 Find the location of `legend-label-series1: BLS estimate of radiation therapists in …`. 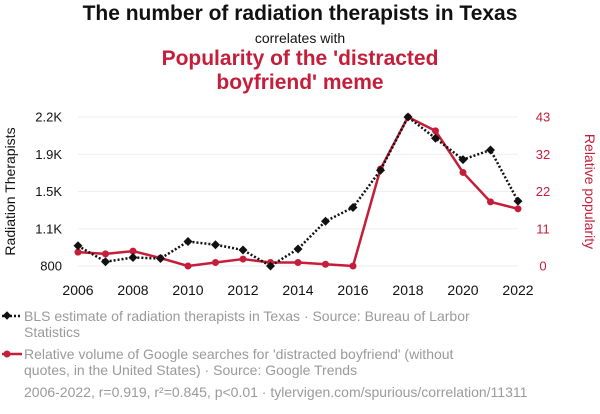

legend-label-series1: BLS estimate of radiation therapists in … is located at coordinates (247, 324).